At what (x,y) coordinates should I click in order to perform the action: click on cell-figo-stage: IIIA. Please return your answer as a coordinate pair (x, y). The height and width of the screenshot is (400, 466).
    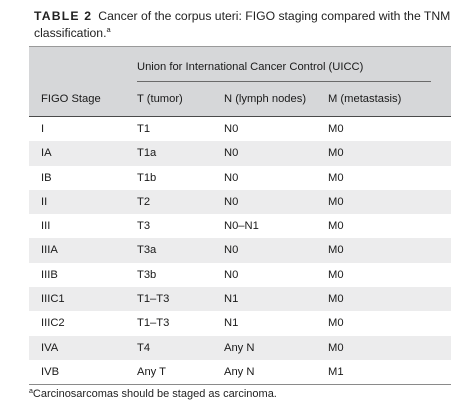
    Looking at the image, I should click on (49, 250).